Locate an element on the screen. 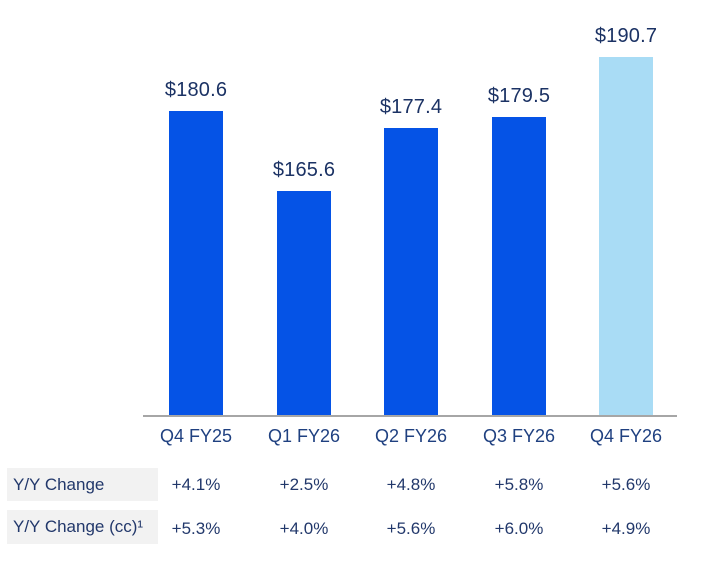 The image size is (718, 583). x-axis-tick-label: Q2 FY26 is located at coordinates (411, 436).